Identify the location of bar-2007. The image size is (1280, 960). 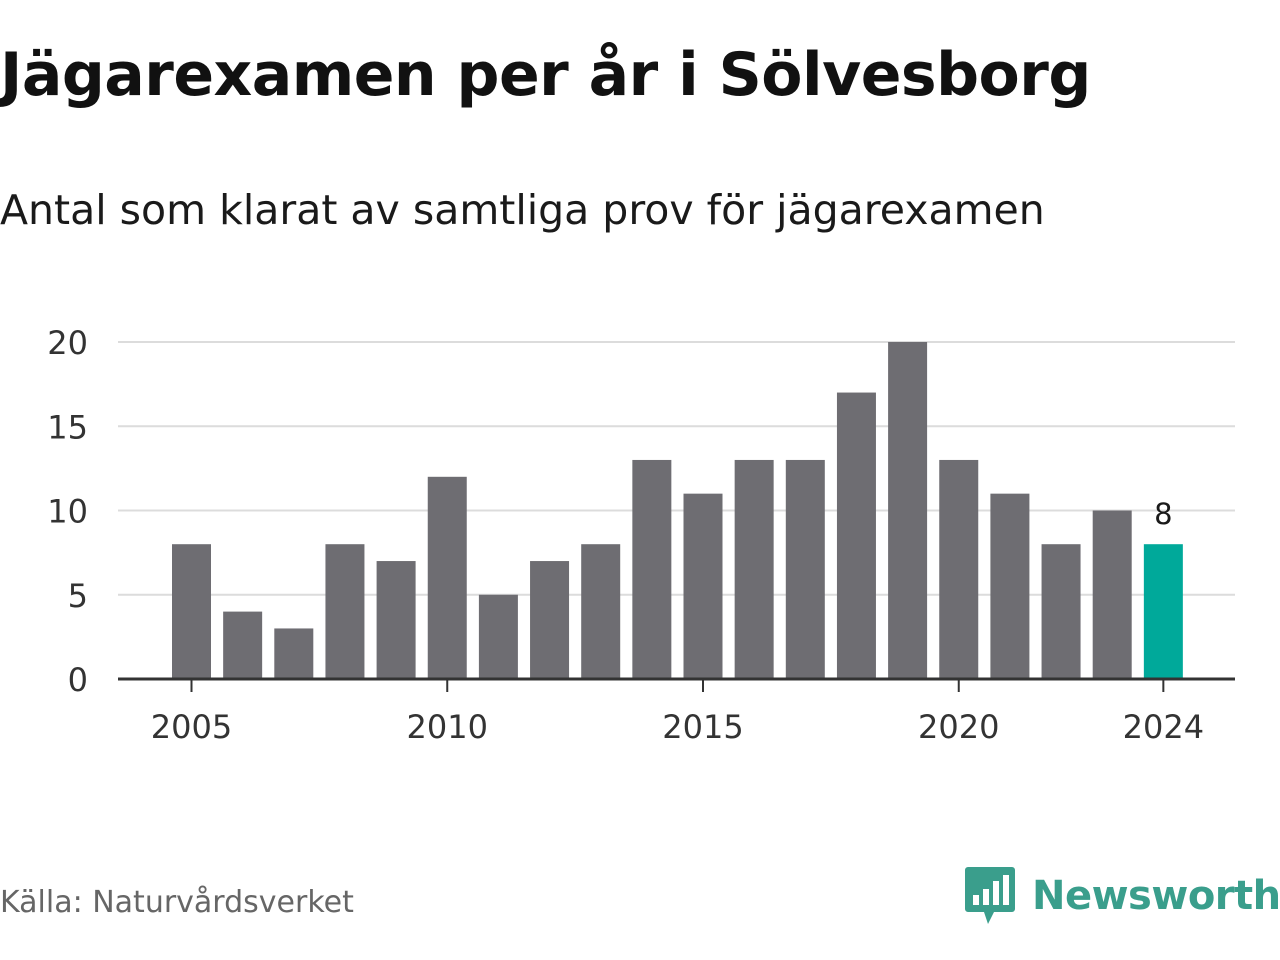
(294, 653).